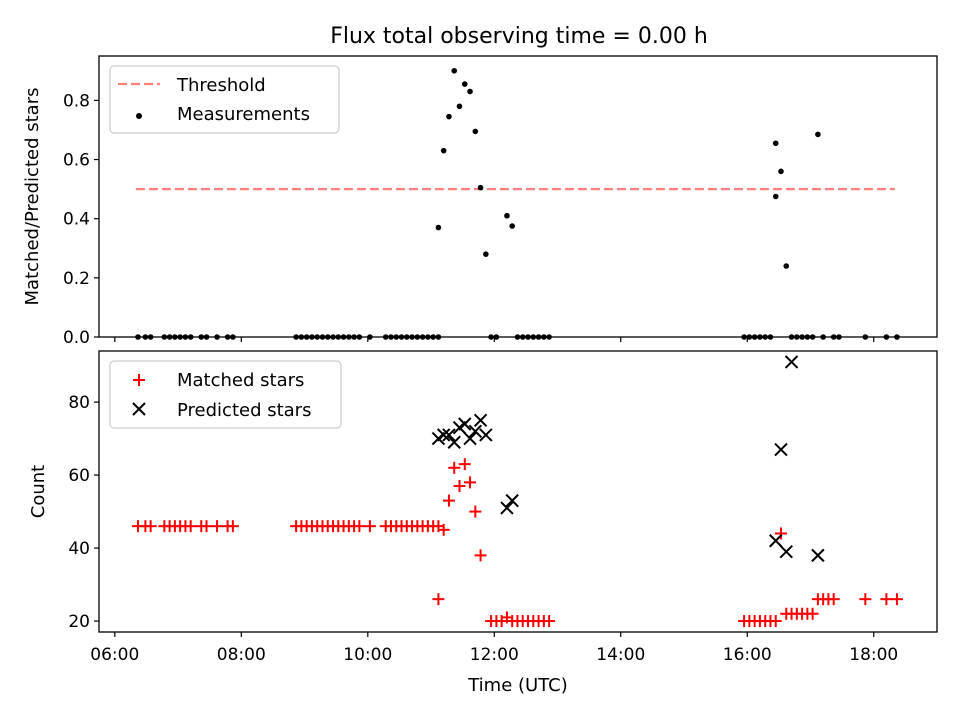 The image size is (960, 720). Describe the element at coordinates (243, 114) in the screenshot. I see `legend-measurements-label: Measurements` at that location.